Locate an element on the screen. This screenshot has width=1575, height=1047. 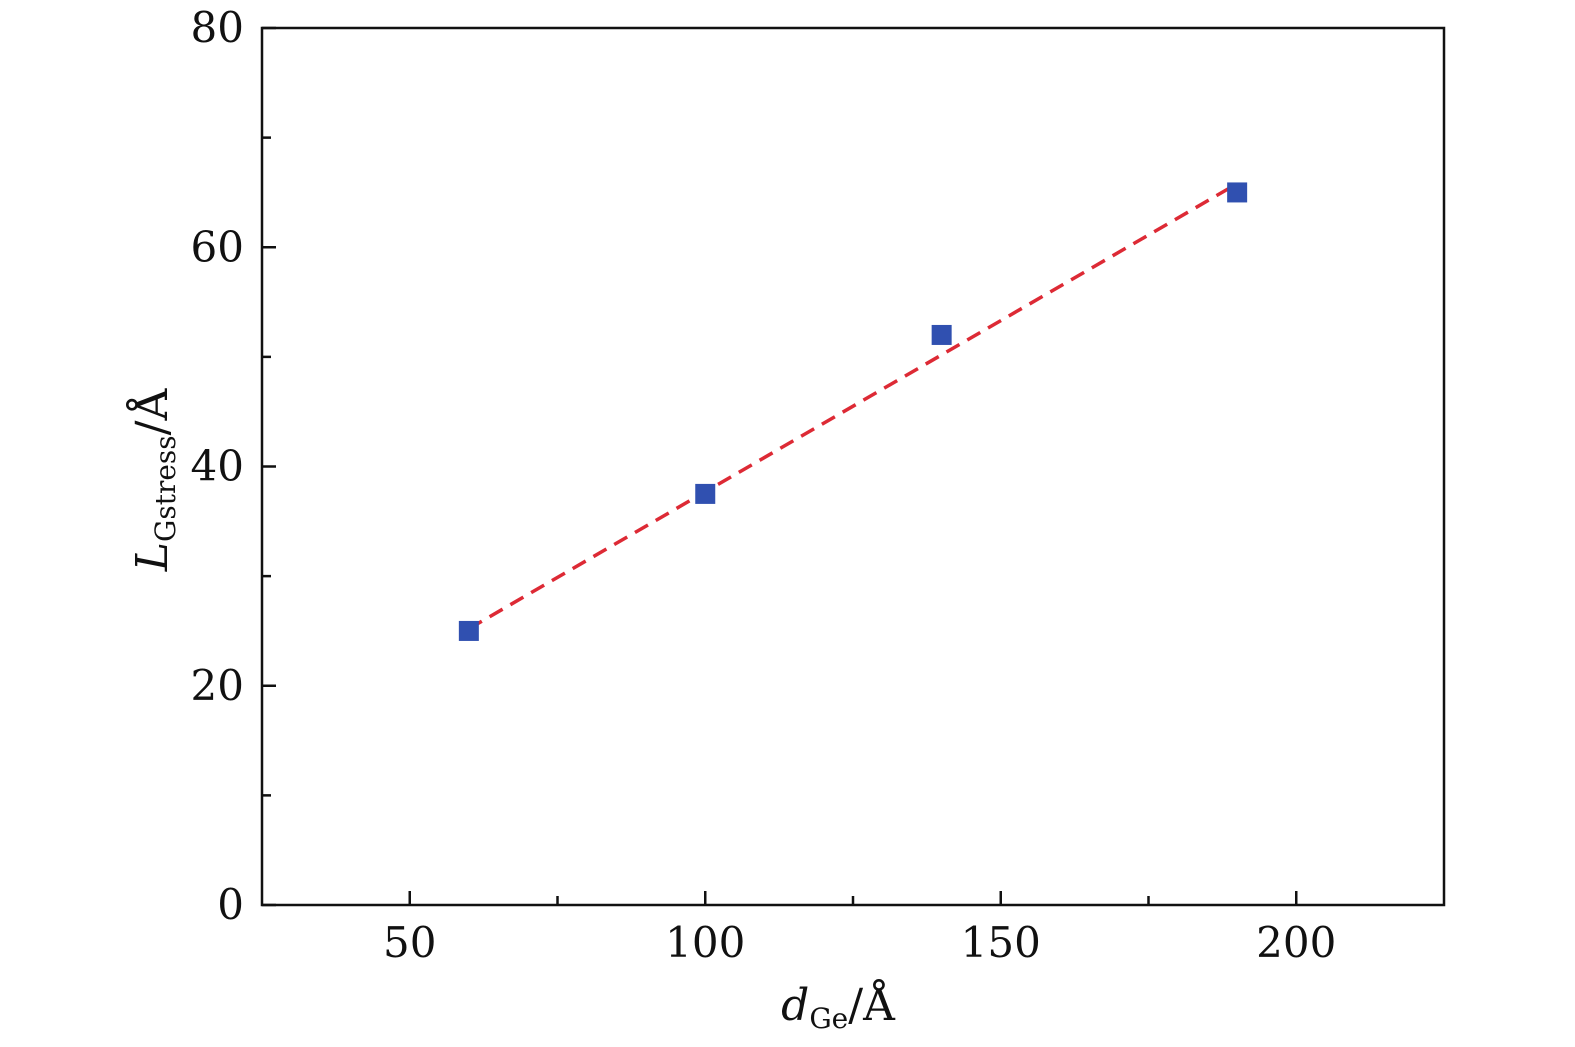
x-tick-label: 150 is located at coordinates (1001, 942).